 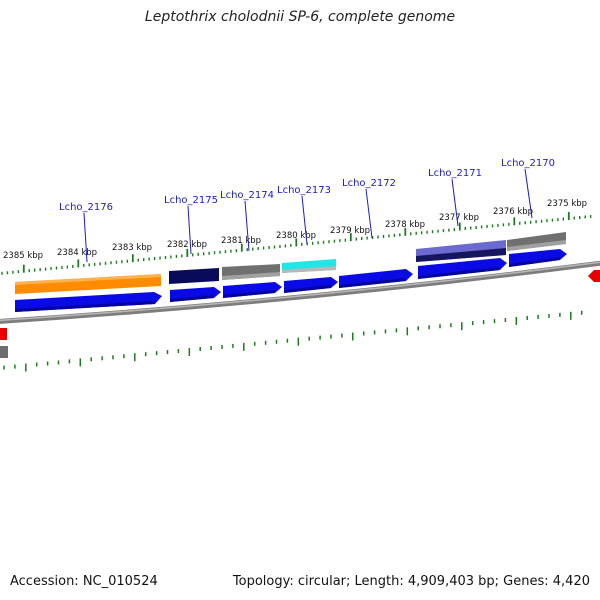 I want to click on scale-label: 2379 kbp, so click(x=350, y=231).